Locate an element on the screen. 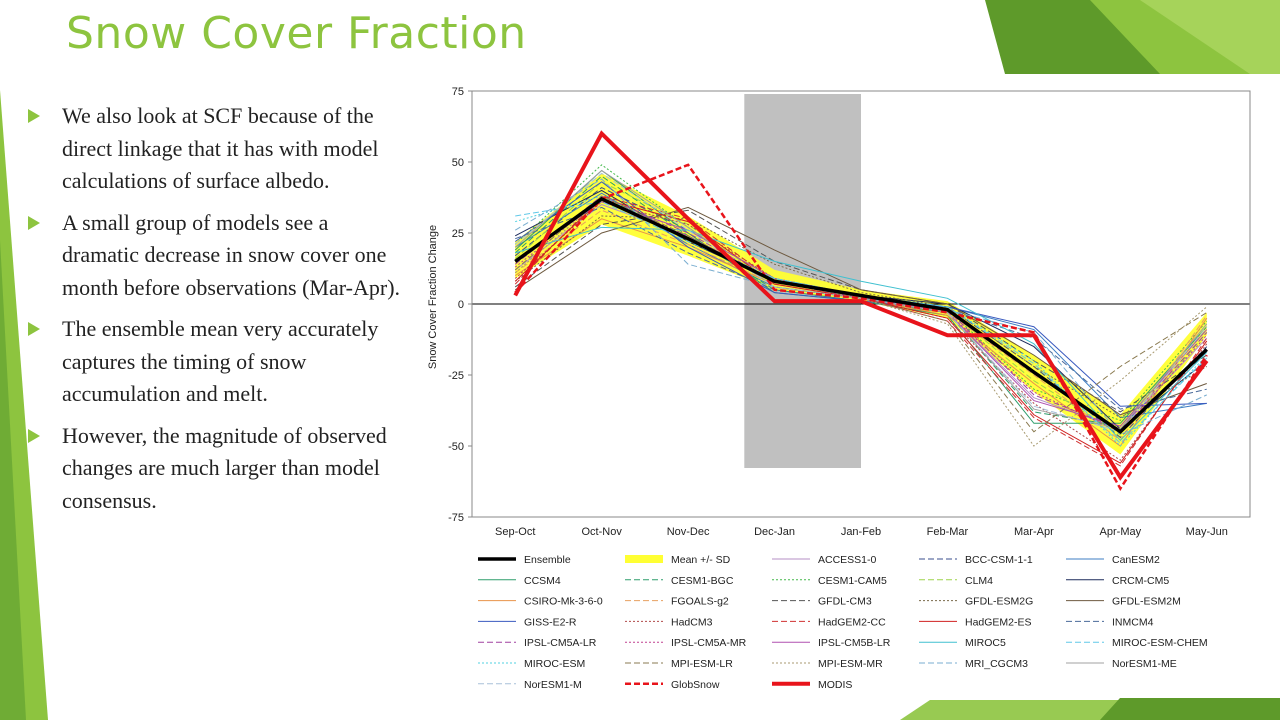 This screenshot has width=1280, height=720. legend-item-bcc-csm-1-1: BCC-CSM-1-1 is located at coordinates (976, 560).